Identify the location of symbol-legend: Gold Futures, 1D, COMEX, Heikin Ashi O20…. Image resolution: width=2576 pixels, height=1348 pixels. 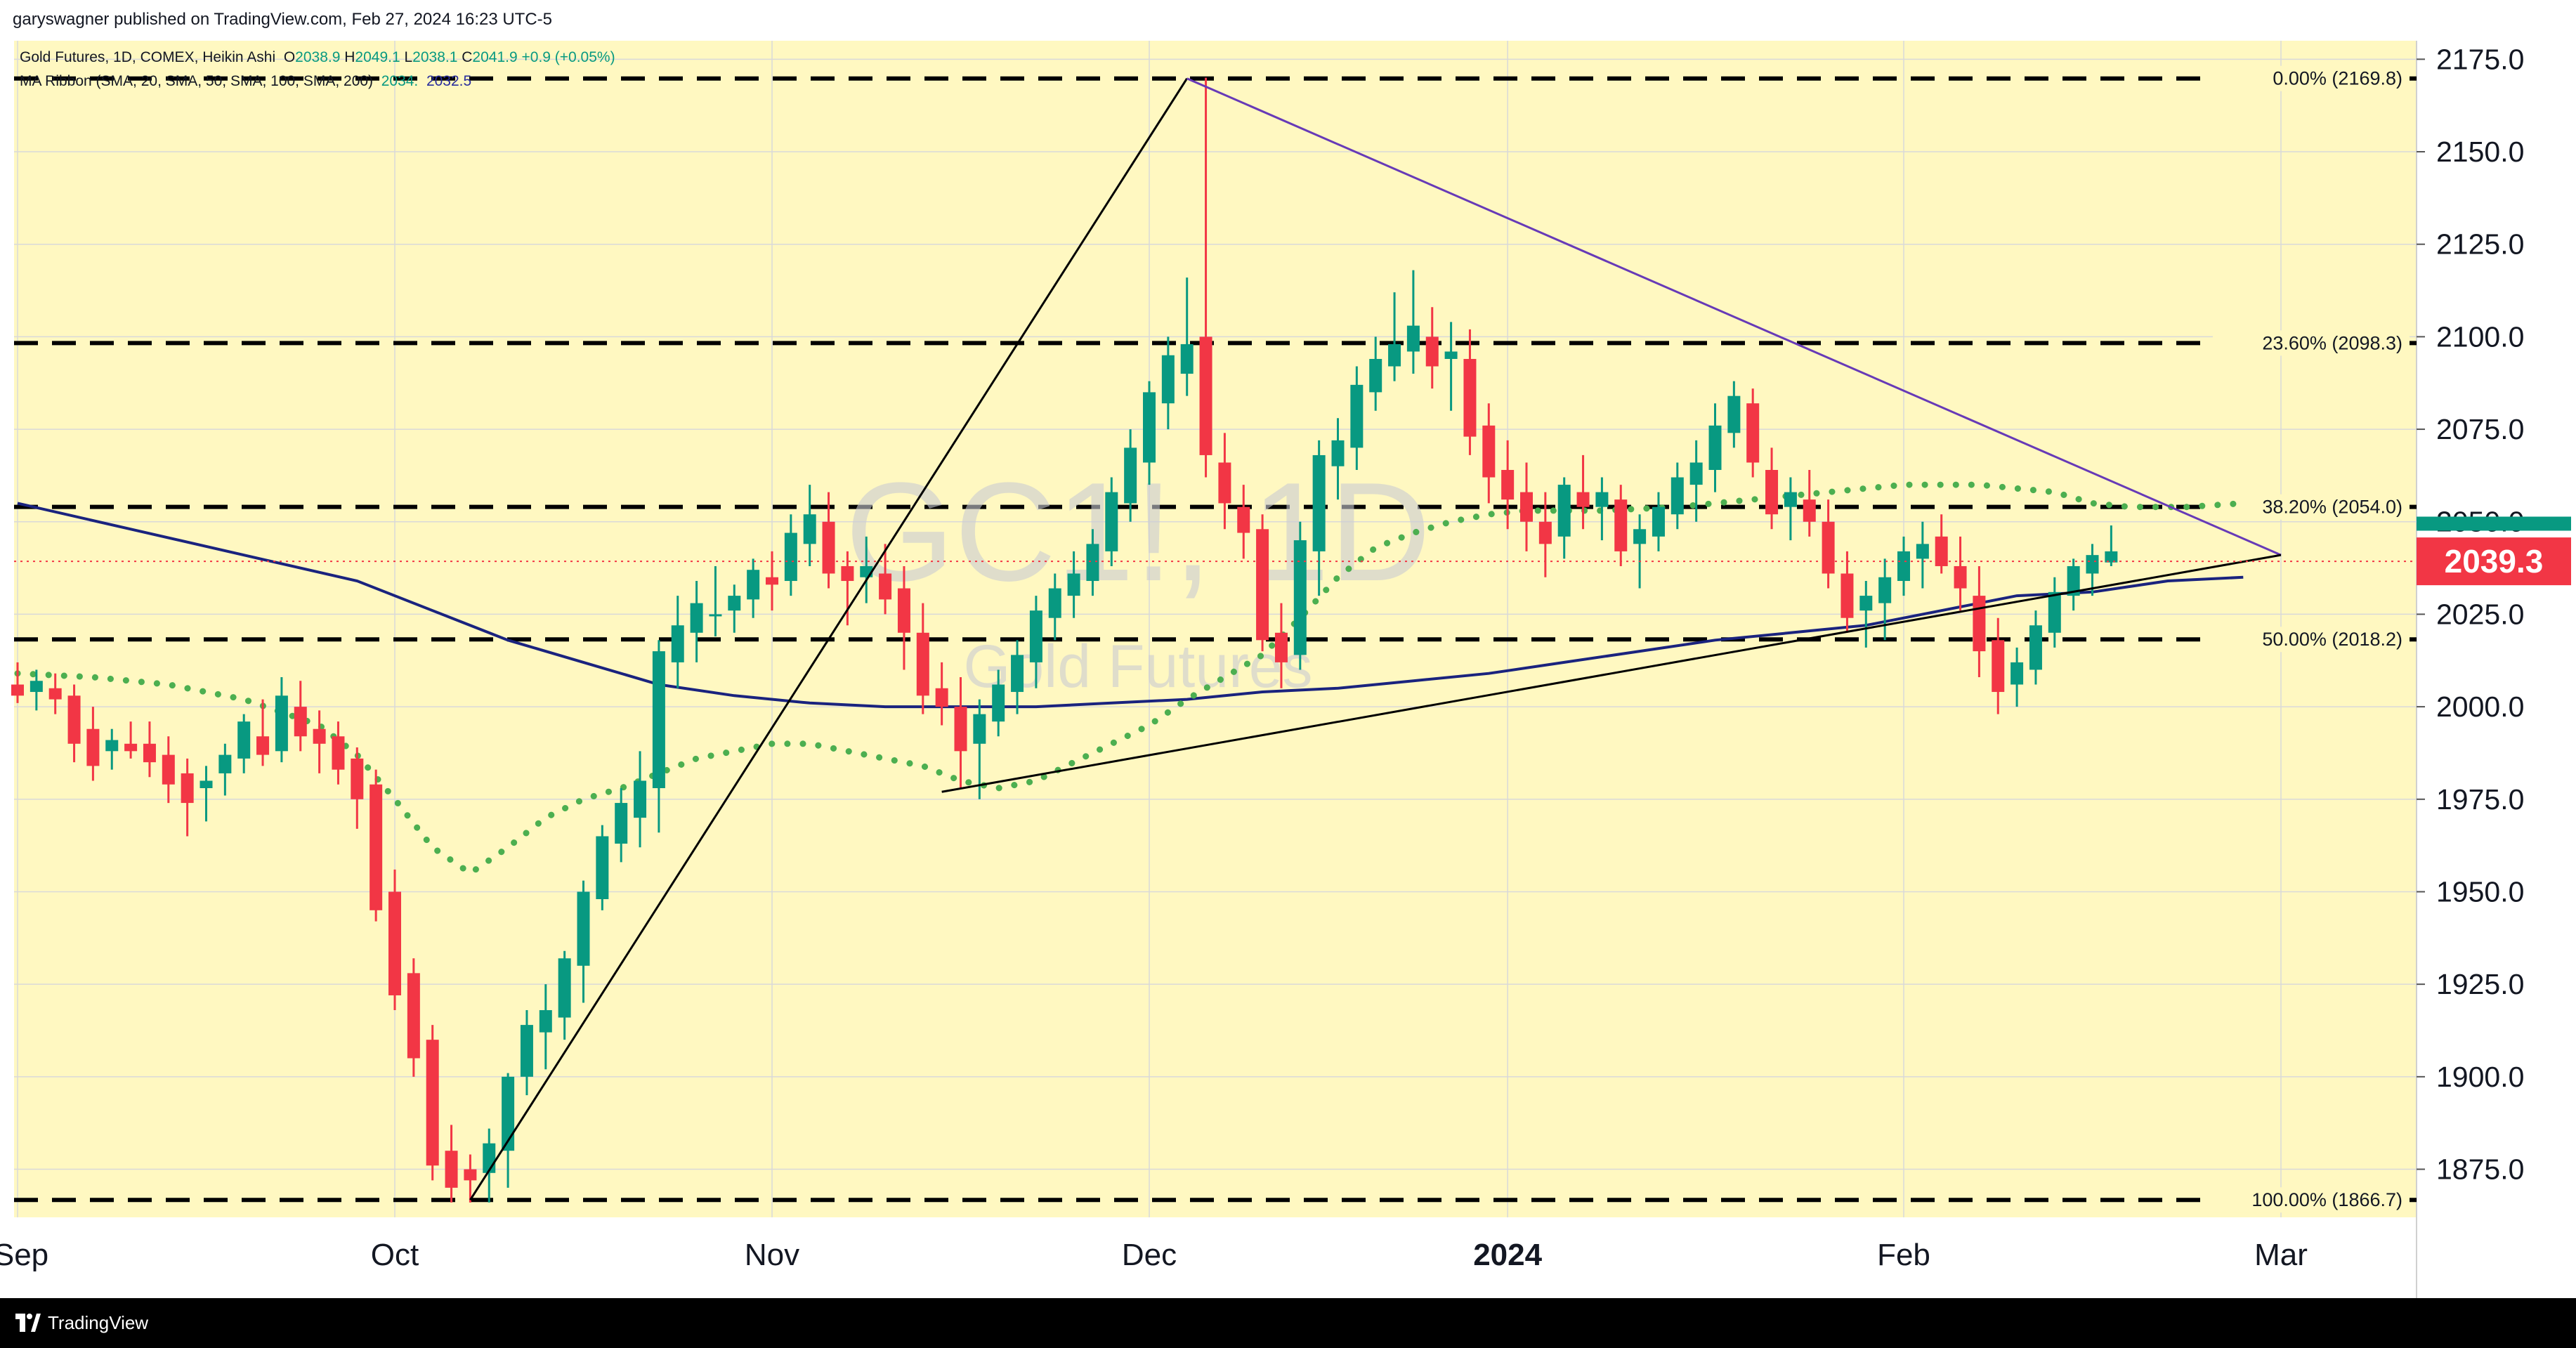
(317, 57).